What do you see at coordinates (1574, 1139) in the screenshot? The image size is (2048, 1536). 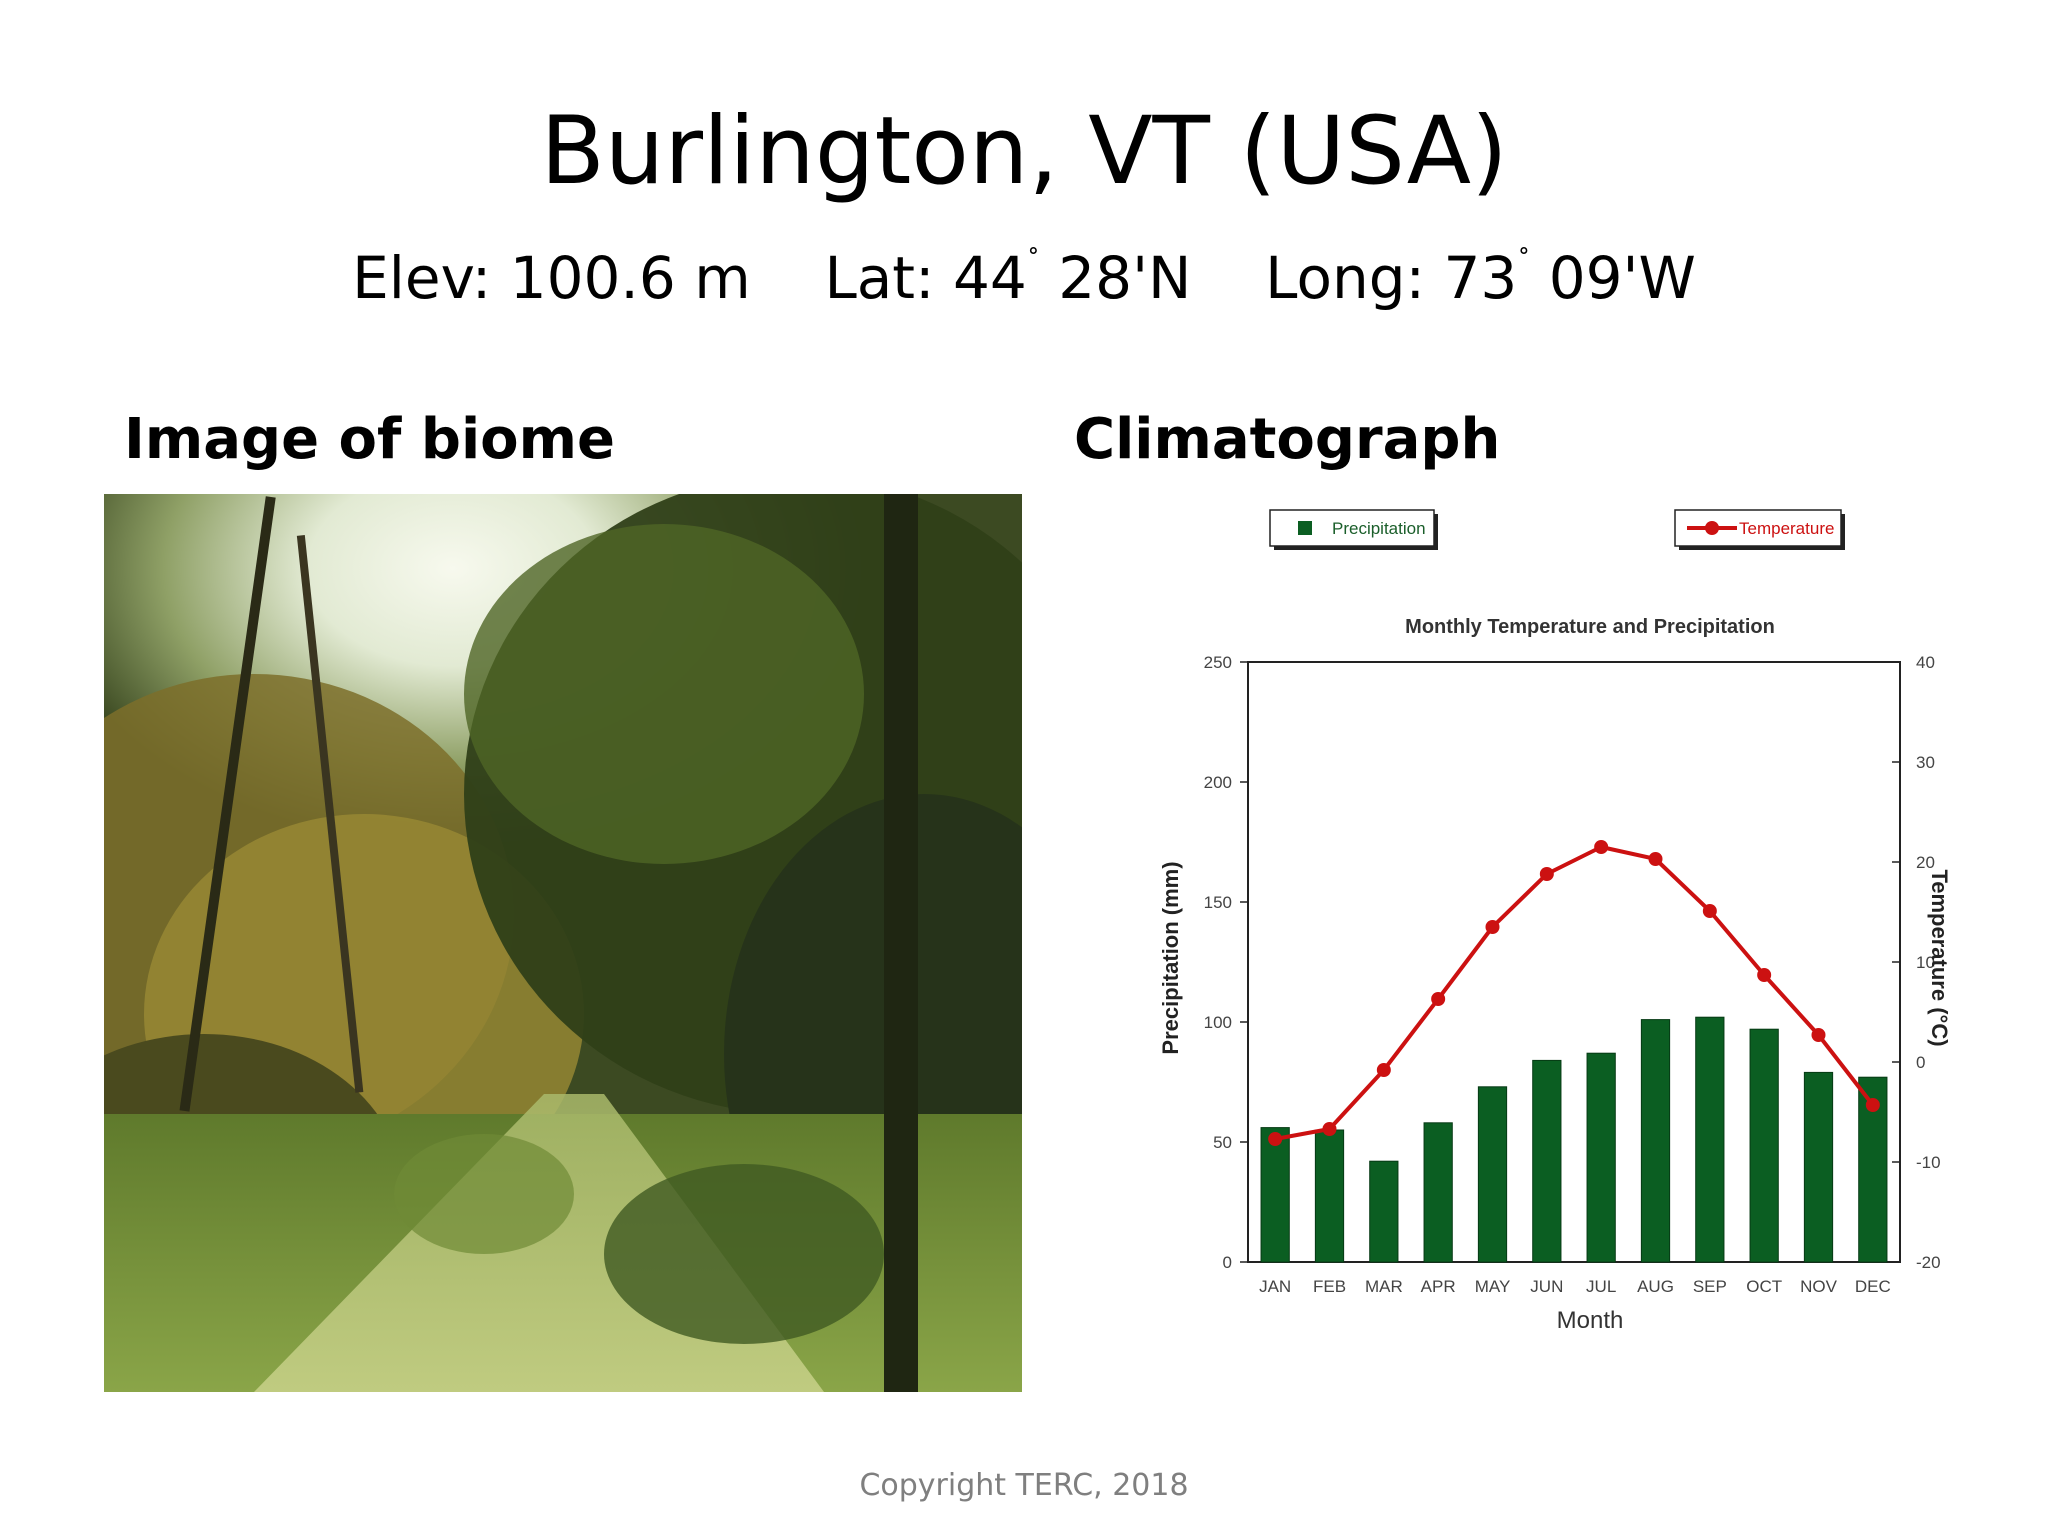 I see `precipitation-bars` at bounding box center [1574, 1139].